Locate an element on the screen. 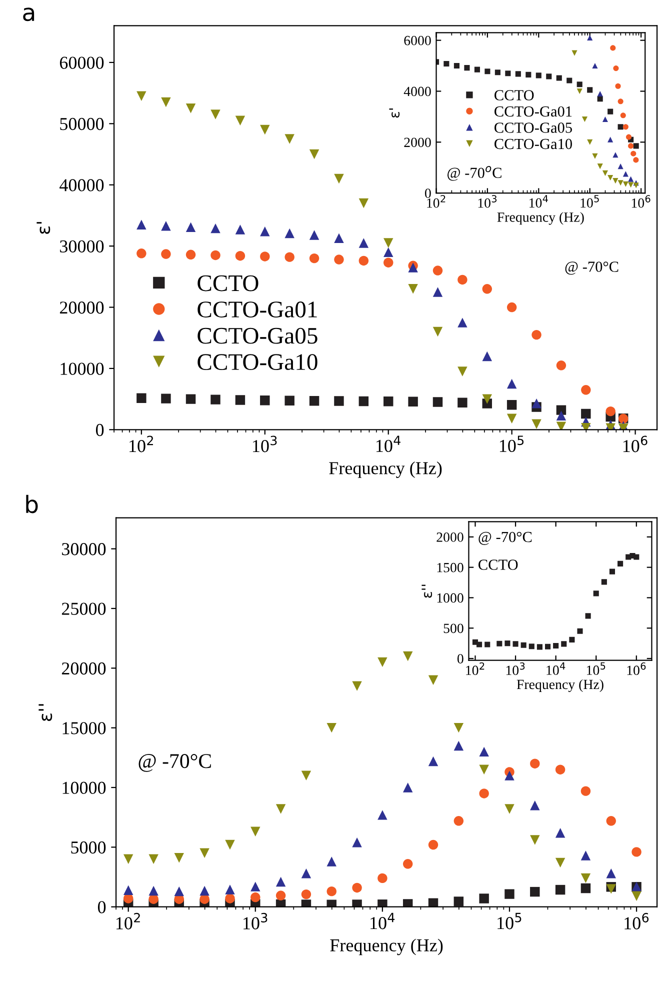 This screenshot has width=663, height=990. y-tick-label: 500 is located at coordinates (454, 629).